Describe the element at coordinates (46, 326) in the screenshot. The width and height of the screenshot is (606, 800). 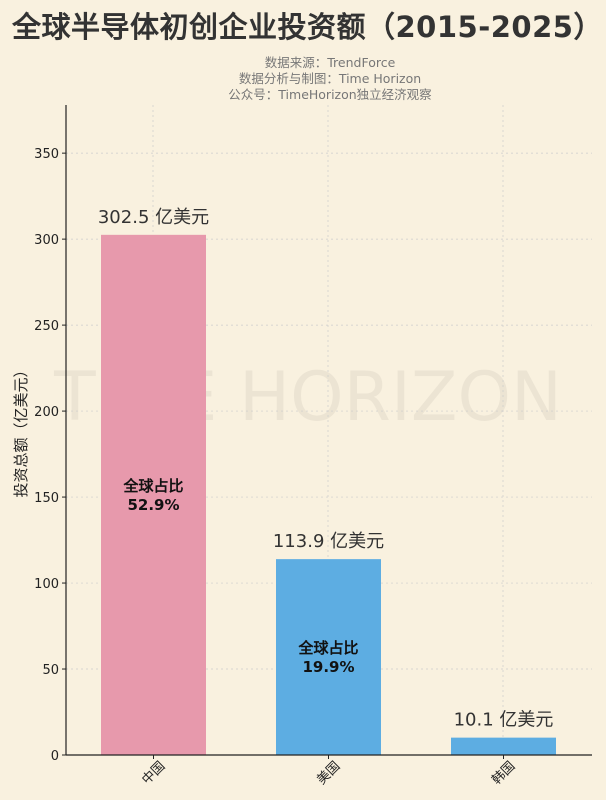
I see `y-tick-label: 250` at that location.